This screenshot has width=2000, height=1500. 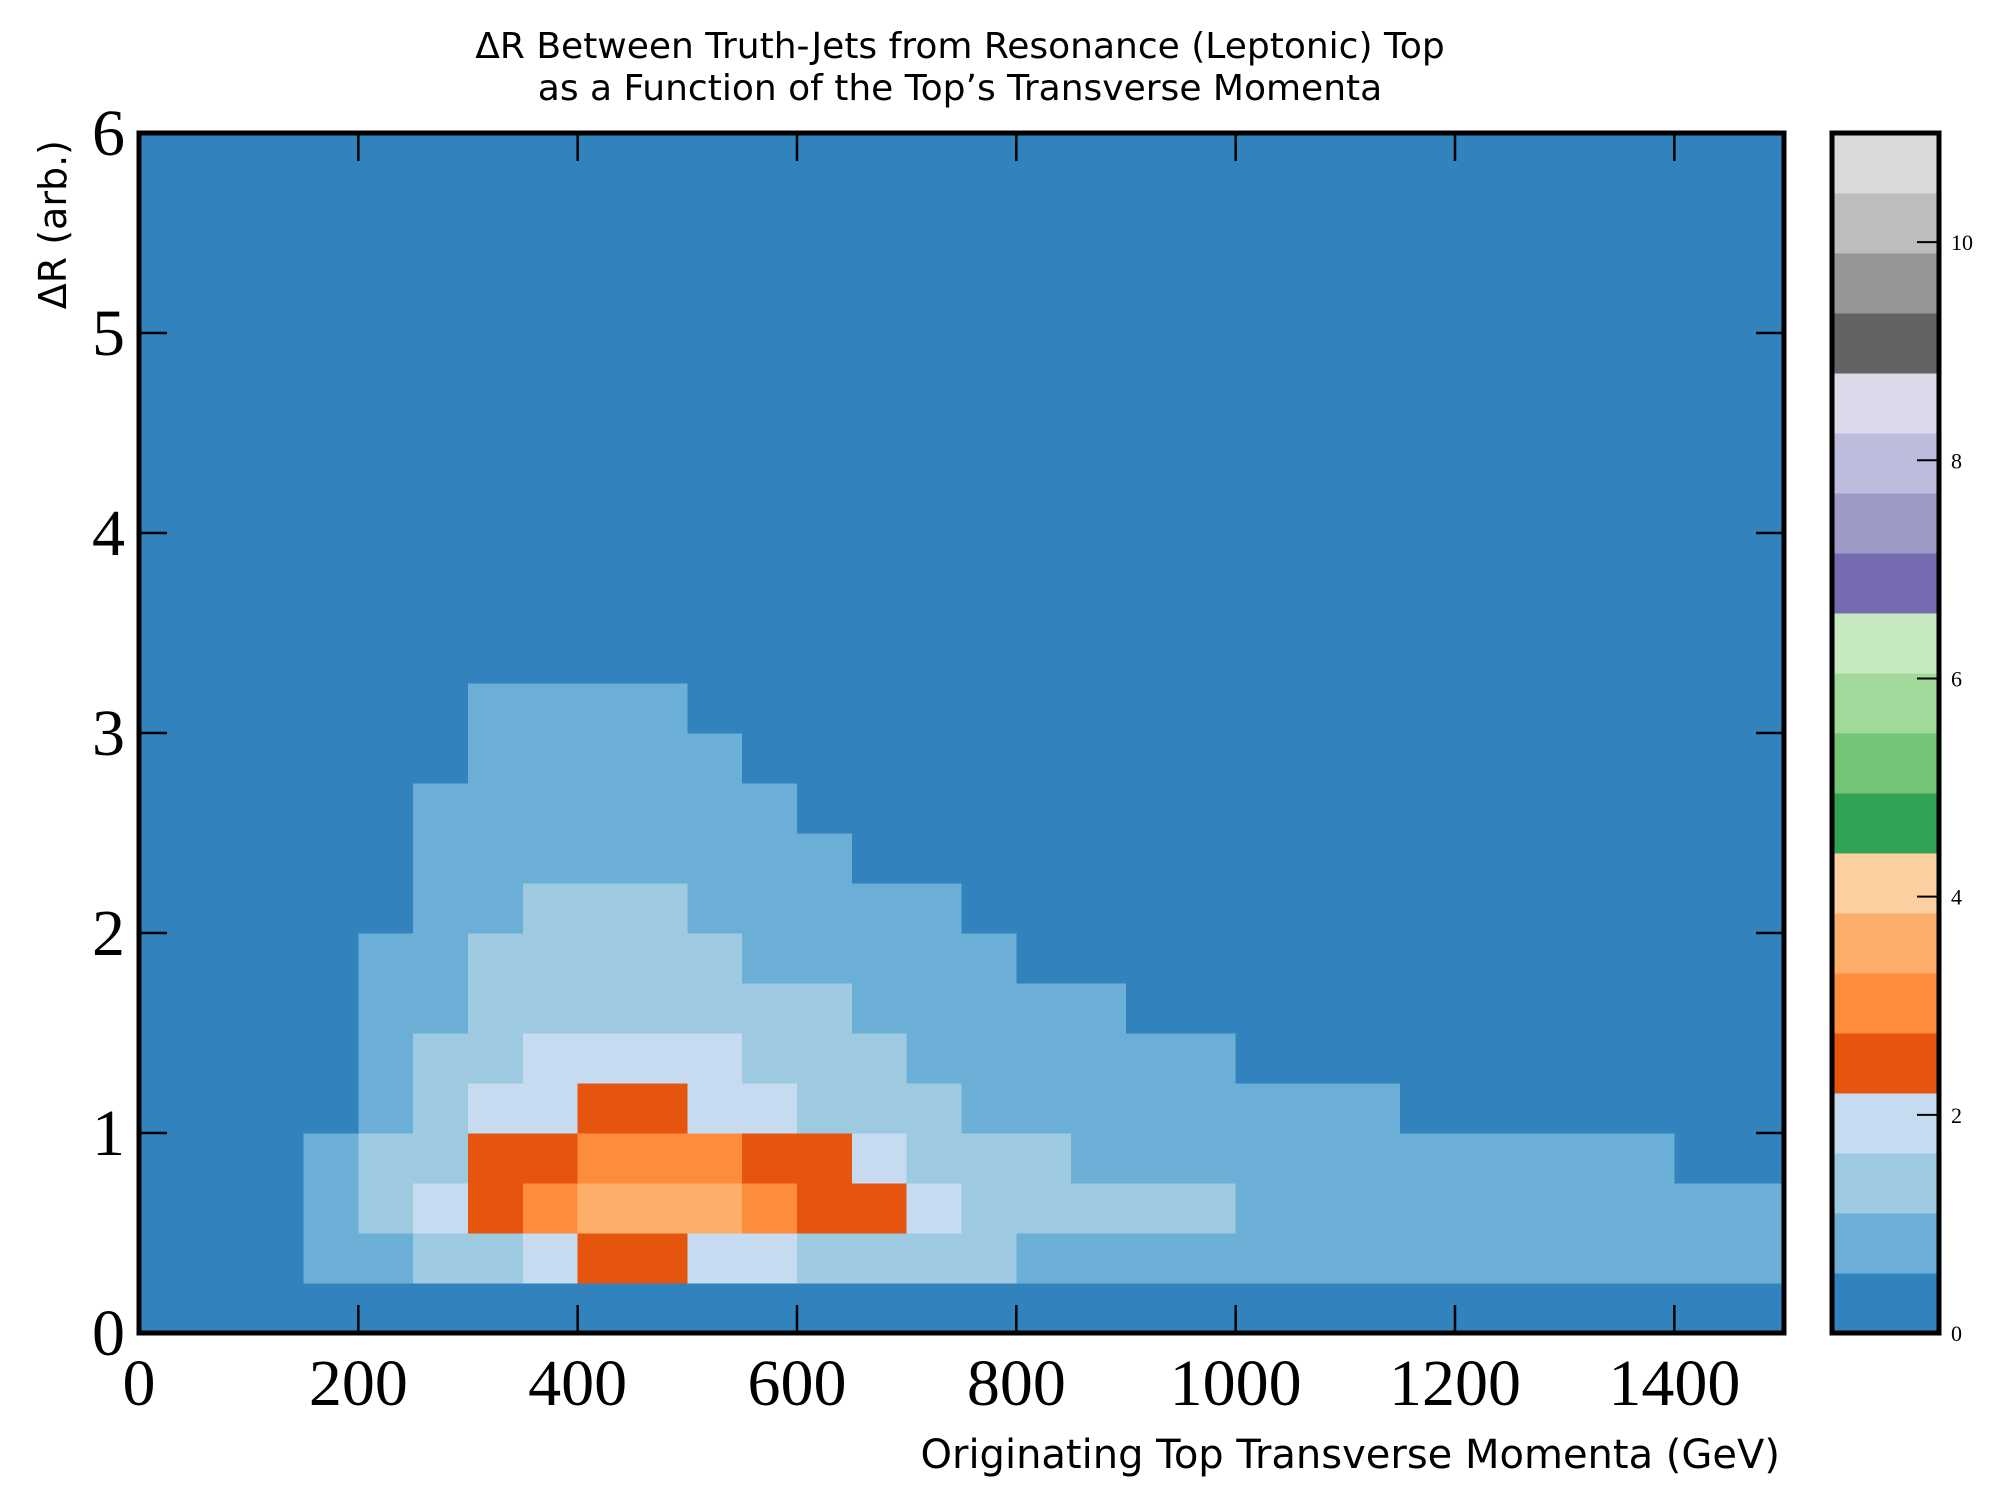 What do you see at coordinates (1956, 1115) in the screenshot?
I see `colorbar-tick-label: 2` at bounding box center [1956, 1115].